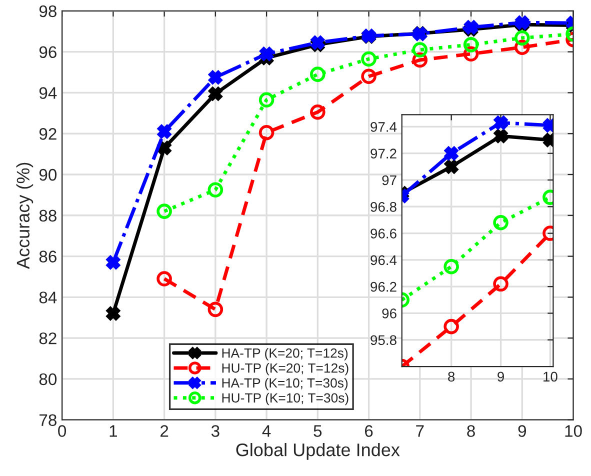 Image resolution: width=591 pixels, height=476 pixels. What do you see at coordinates (383, 260) in the screenshot?
I see `y-tick-label: 96.4` at bounding box center [383, 260].